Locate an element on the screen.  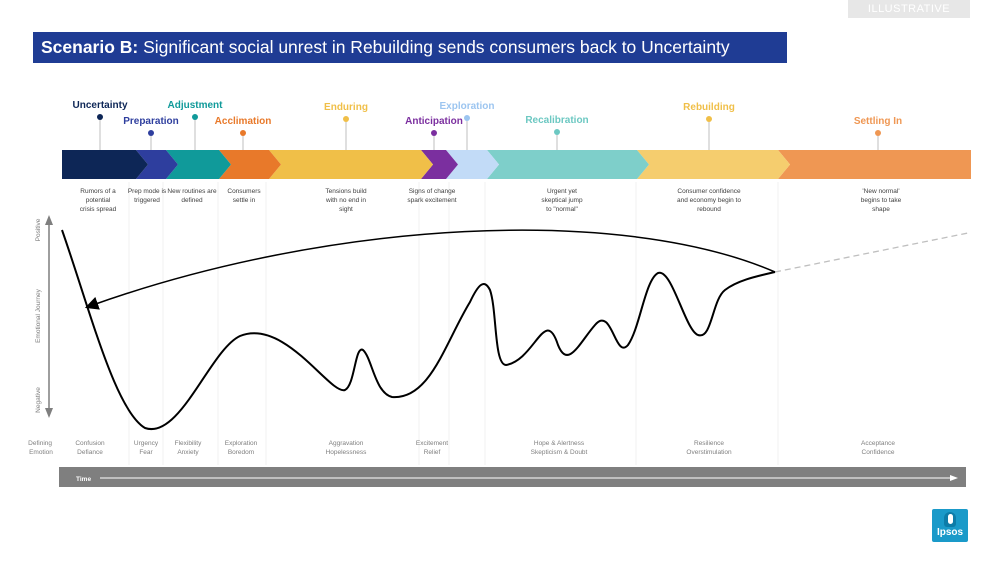
axis-negative-label: Negative is located at coordinates (38, 400).